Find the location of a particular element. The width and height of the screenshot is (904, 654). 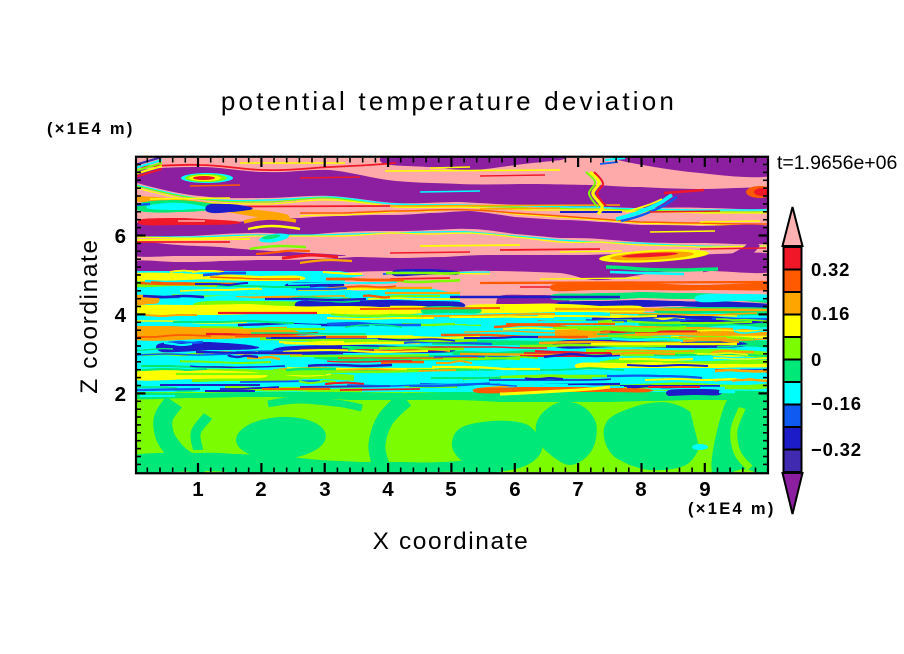

svg-text: 0.32 is located at coordinates (830, 269).